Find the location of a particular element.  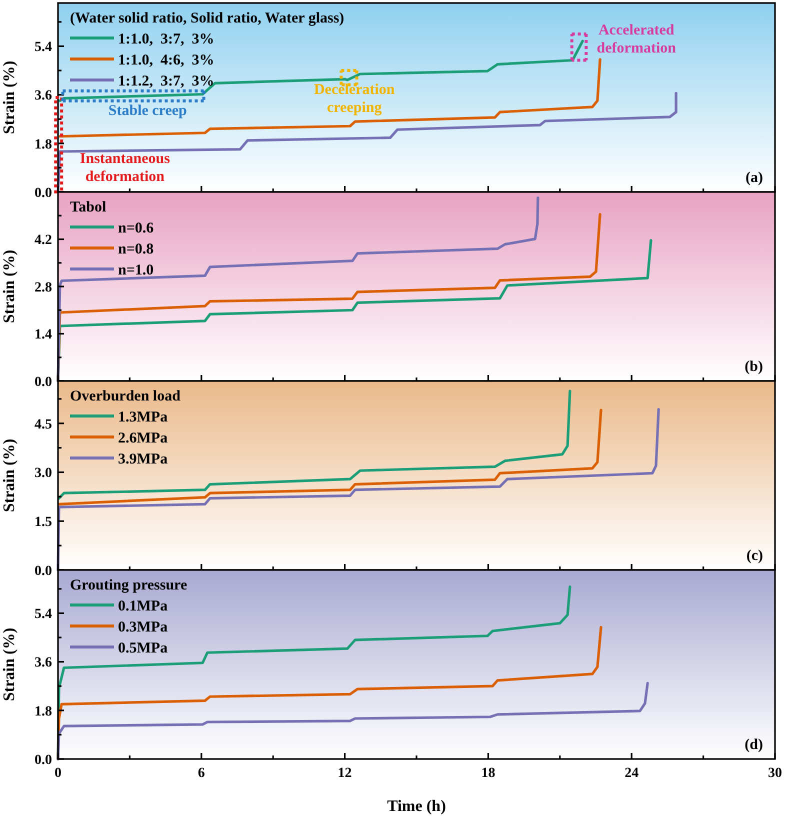

annotation: Deceleration creeping is located at coordinates (355, 99).